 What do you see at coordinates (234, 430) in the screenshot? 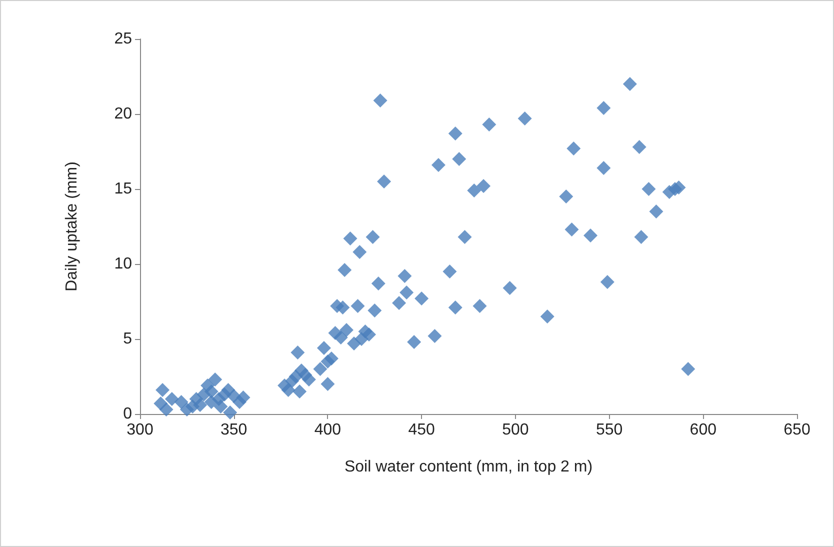
I see `x-tick-label: 350` at bounding box center [234, 430].